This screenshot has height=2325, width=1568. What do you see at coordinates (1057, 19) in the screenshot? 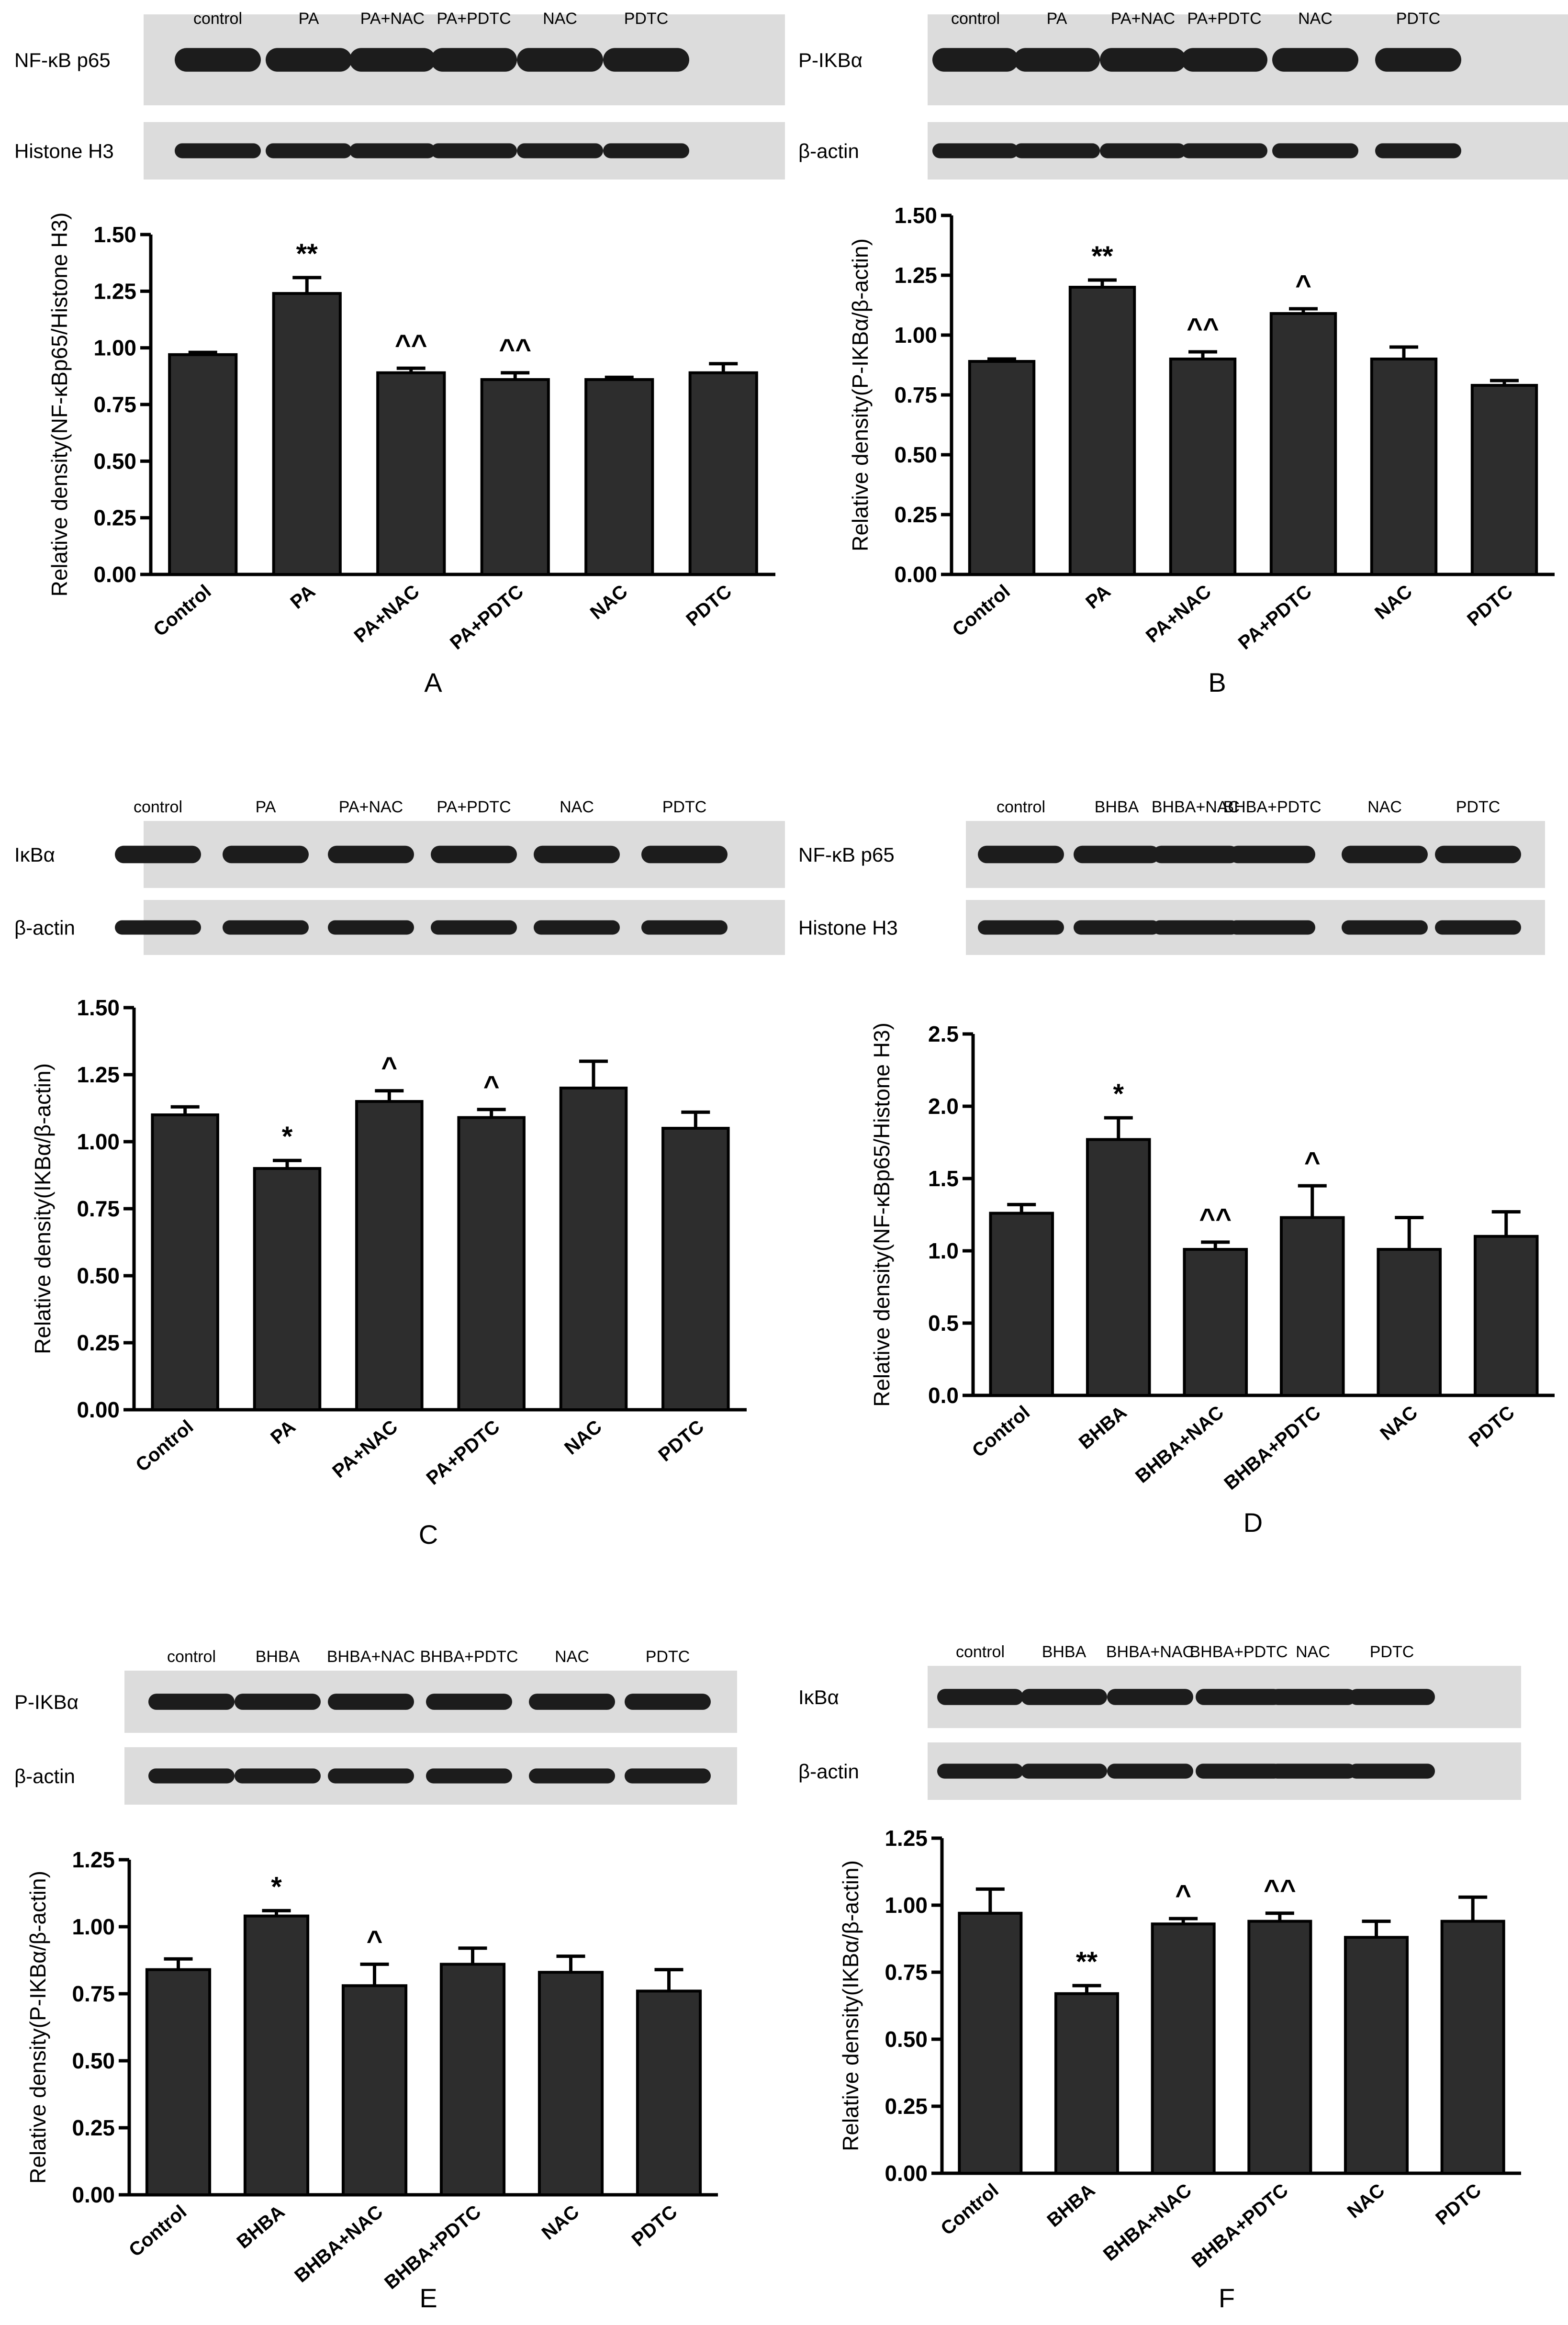
I see `lane-label: PA` at bounding box center [1057, 19].